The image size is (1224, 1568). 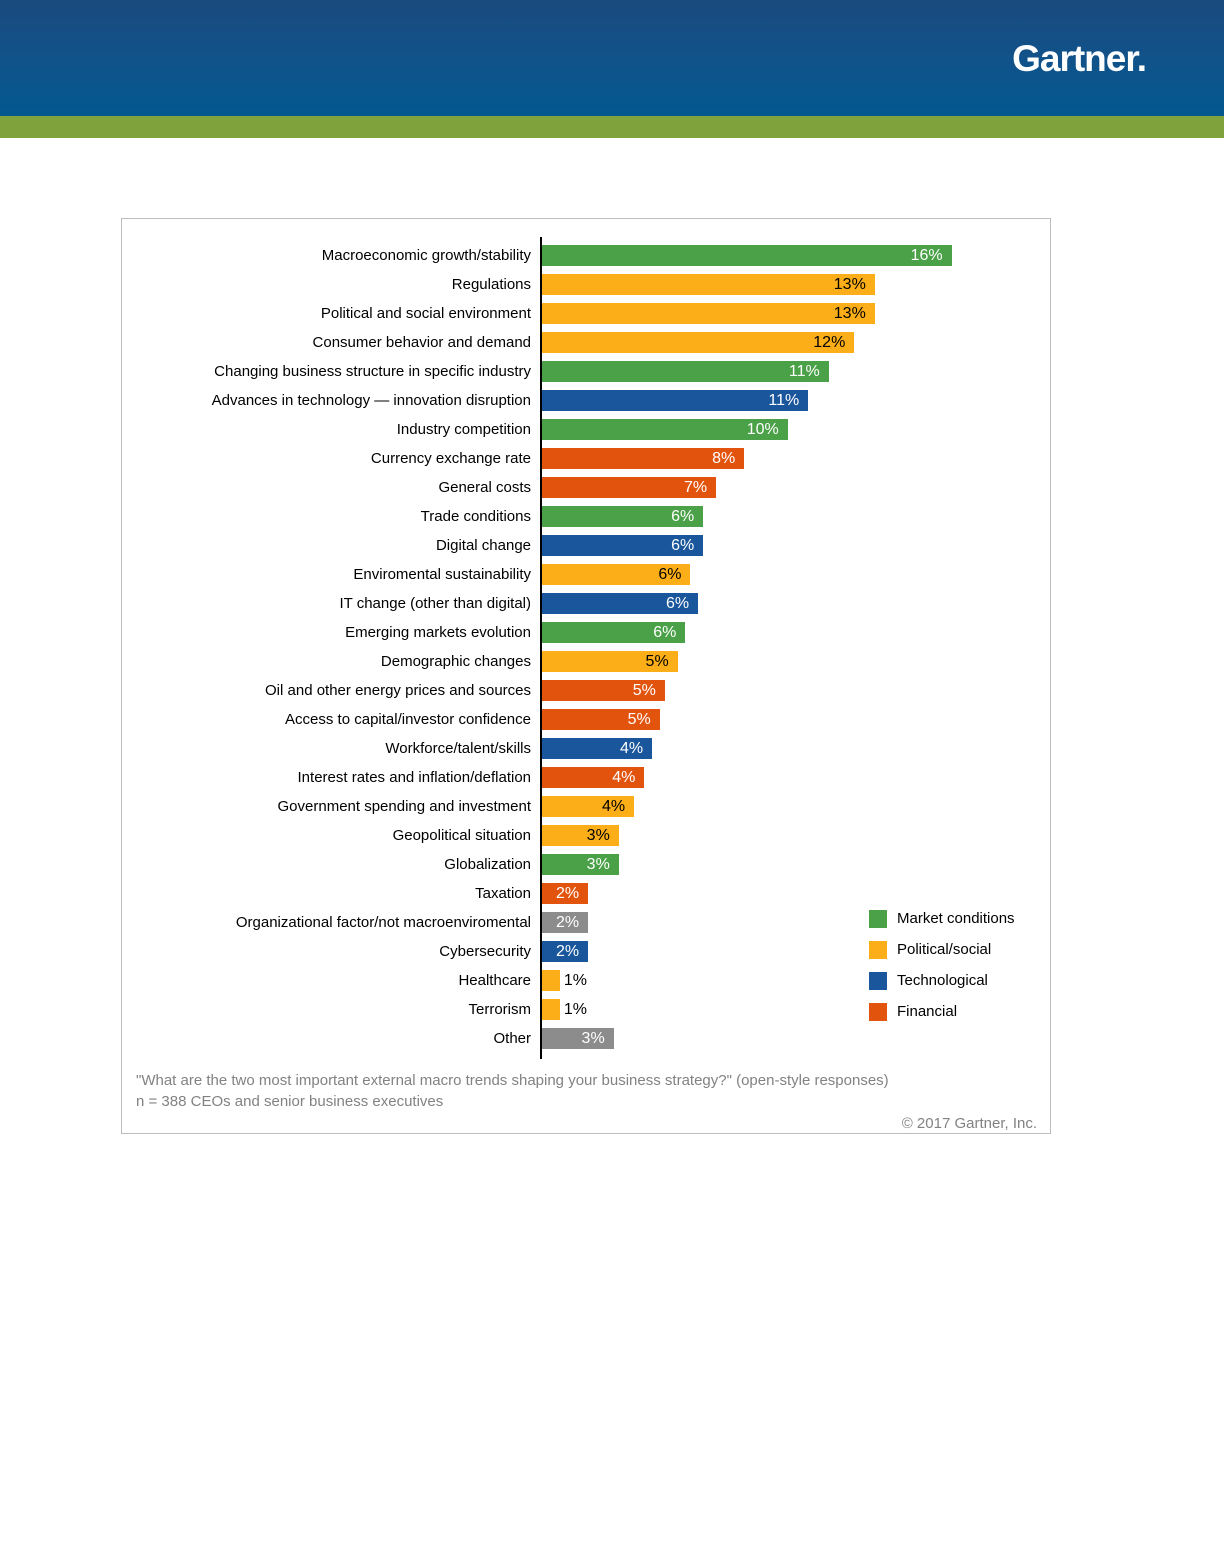 I want to click on bar-category-label: Enviromental sustainability, so click(x=442, y=574).